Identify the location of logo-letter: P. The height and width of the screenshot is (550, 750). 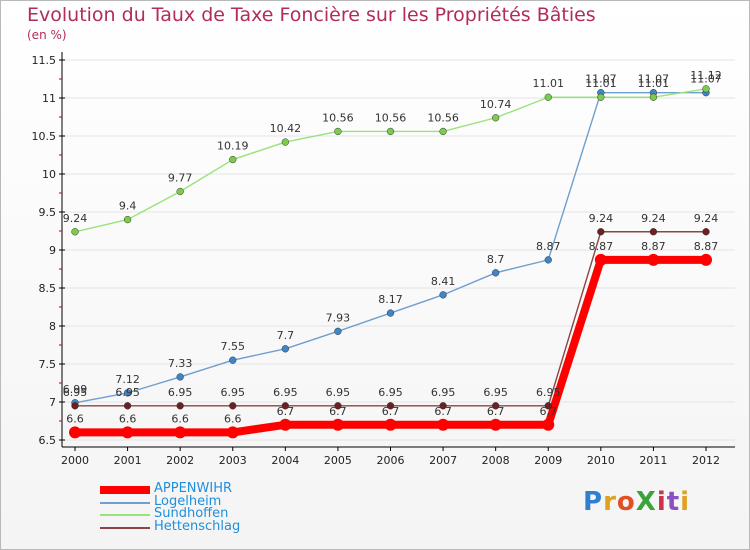
(593, 502).